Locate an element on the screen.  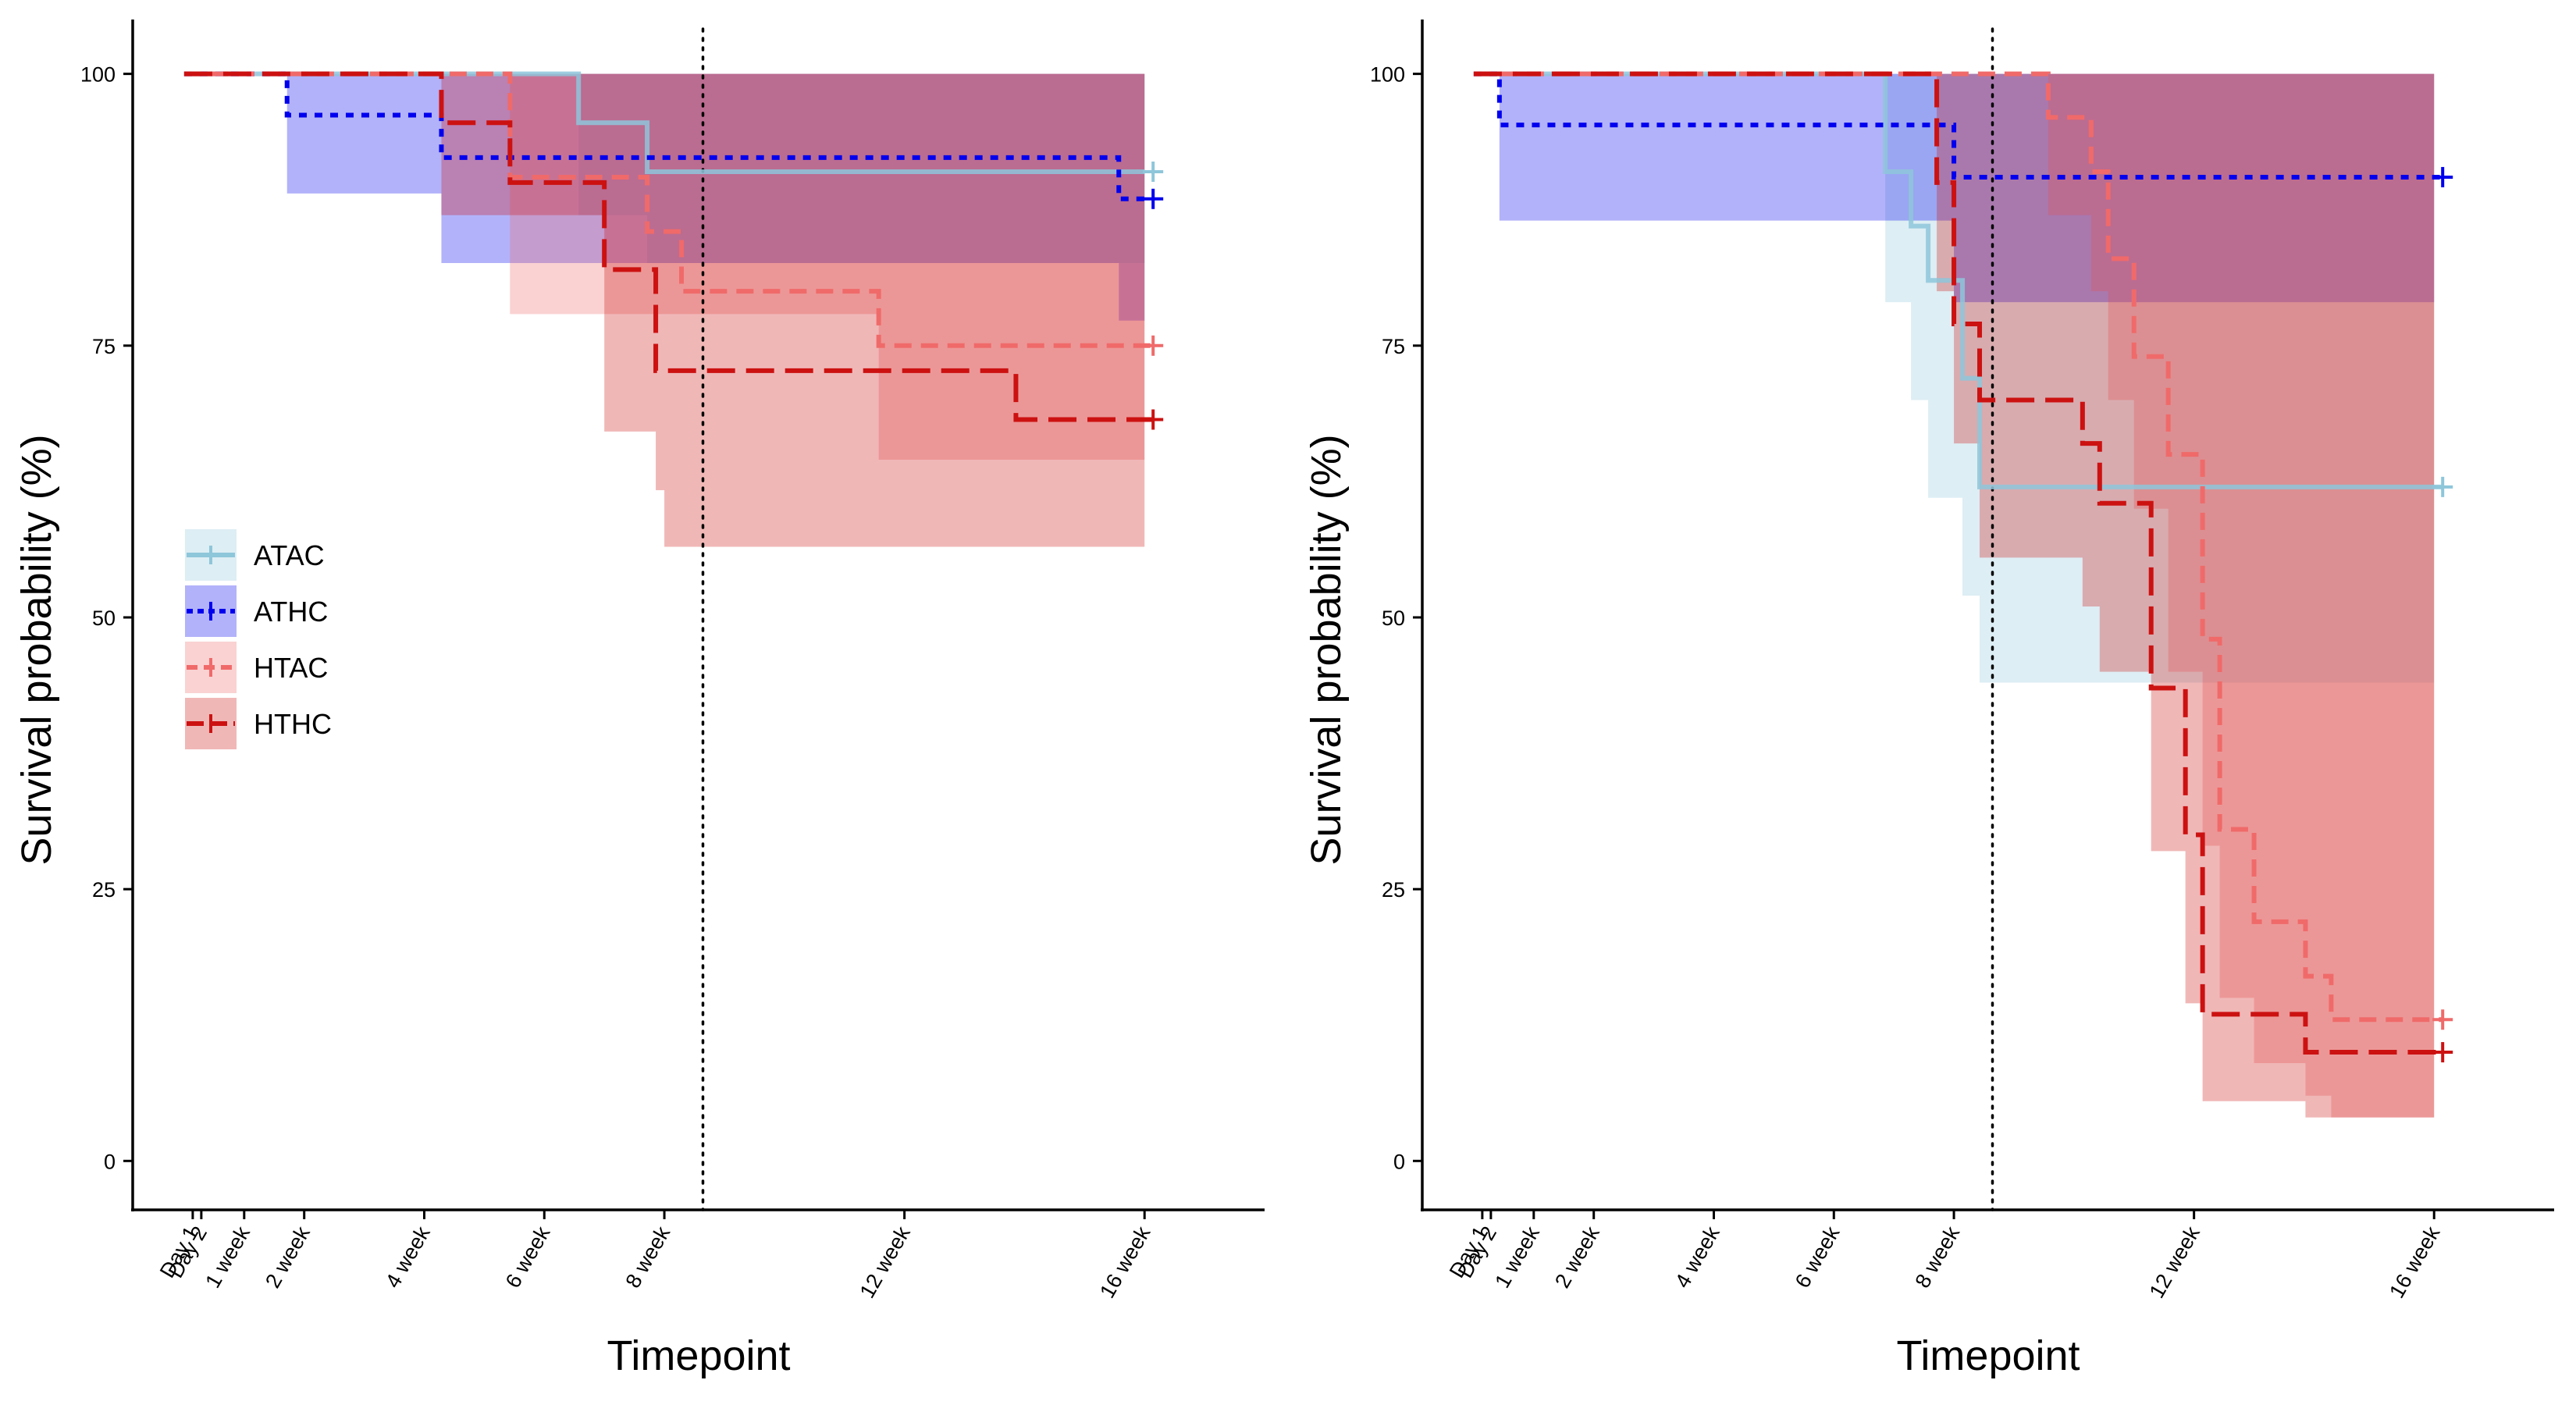
legend-item-htac: HTAC is located at coordinates (256, 668).